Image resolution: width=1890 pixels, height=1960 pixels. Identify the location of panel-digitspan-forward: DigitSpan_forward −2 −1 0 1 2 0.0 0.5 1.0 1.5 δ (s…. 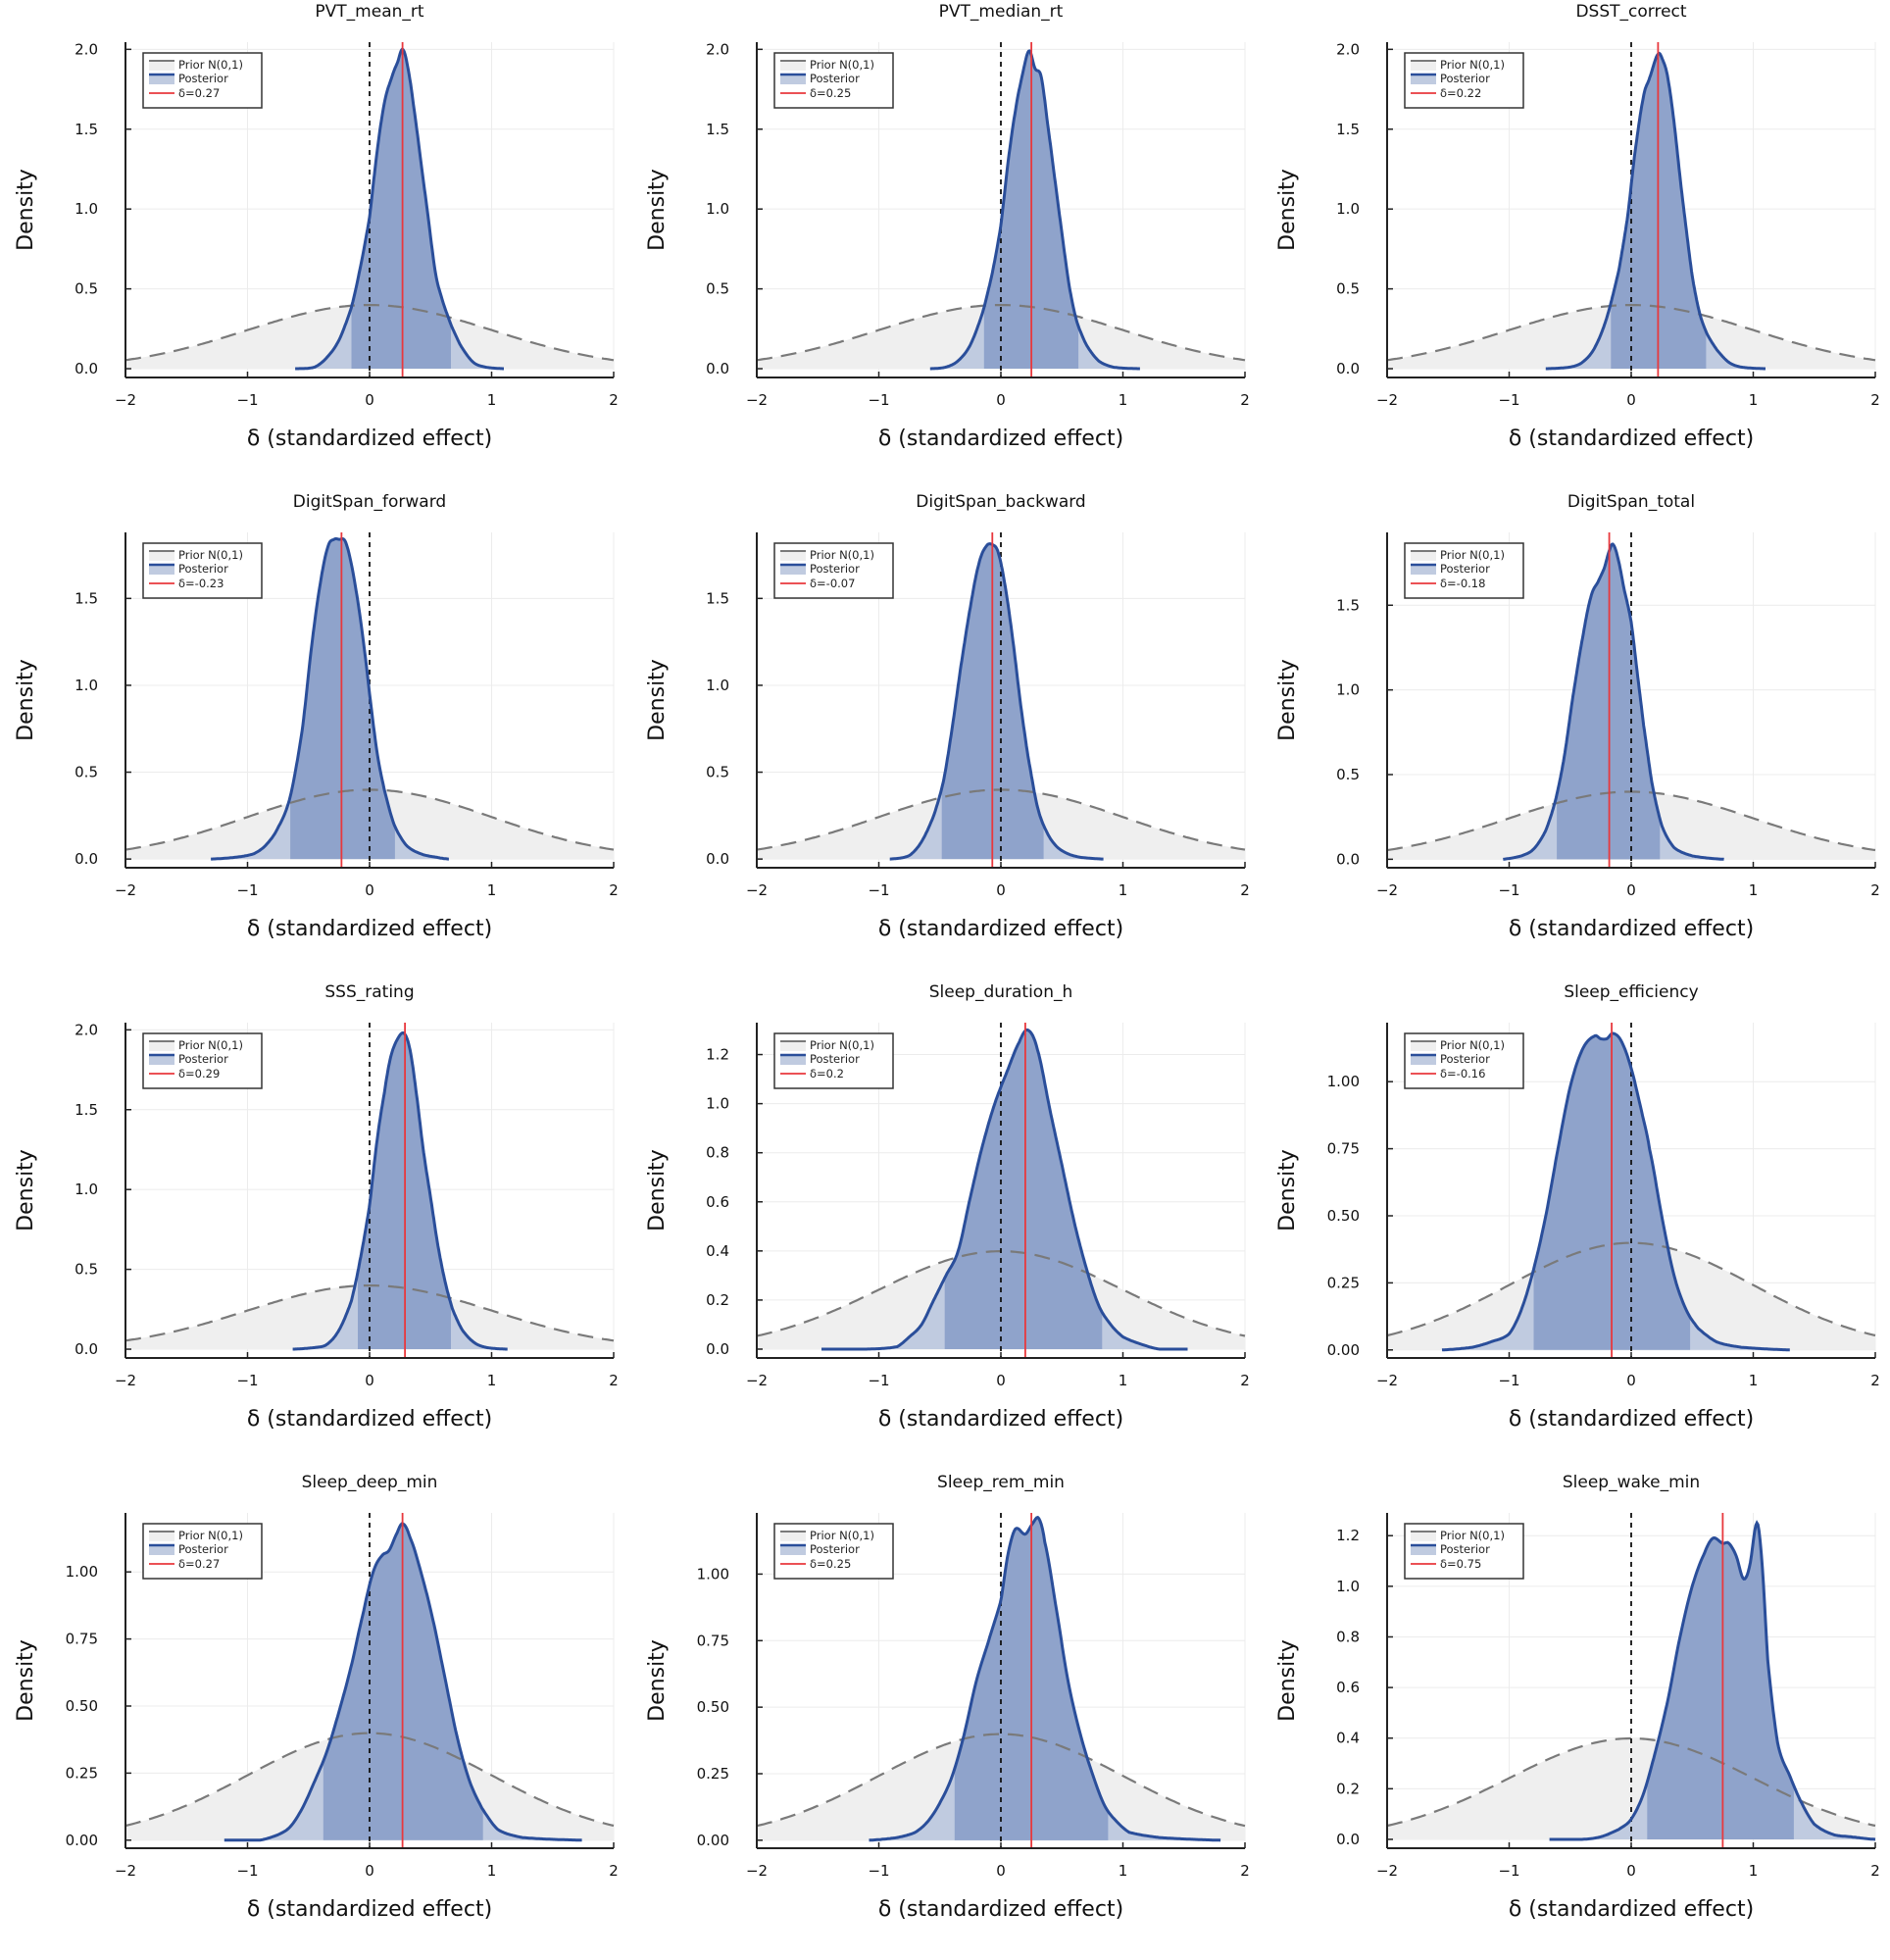
(316, 716).